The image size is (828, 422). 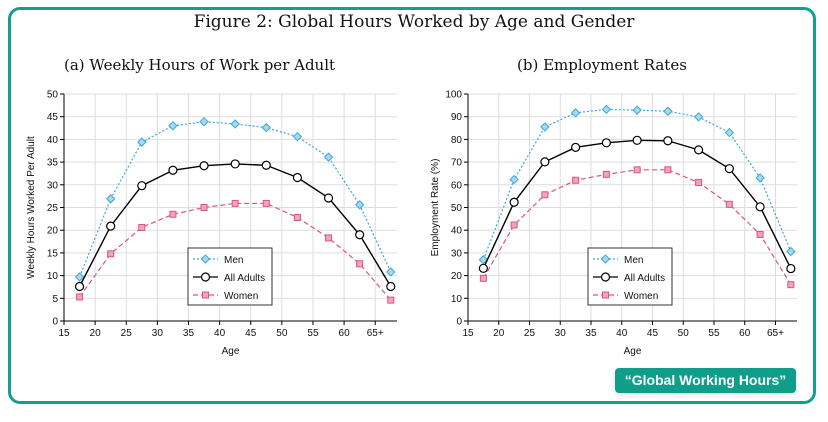 I want to click on global-working-hours-badge: “Global Working Hours”, so click(x=705, y=380).